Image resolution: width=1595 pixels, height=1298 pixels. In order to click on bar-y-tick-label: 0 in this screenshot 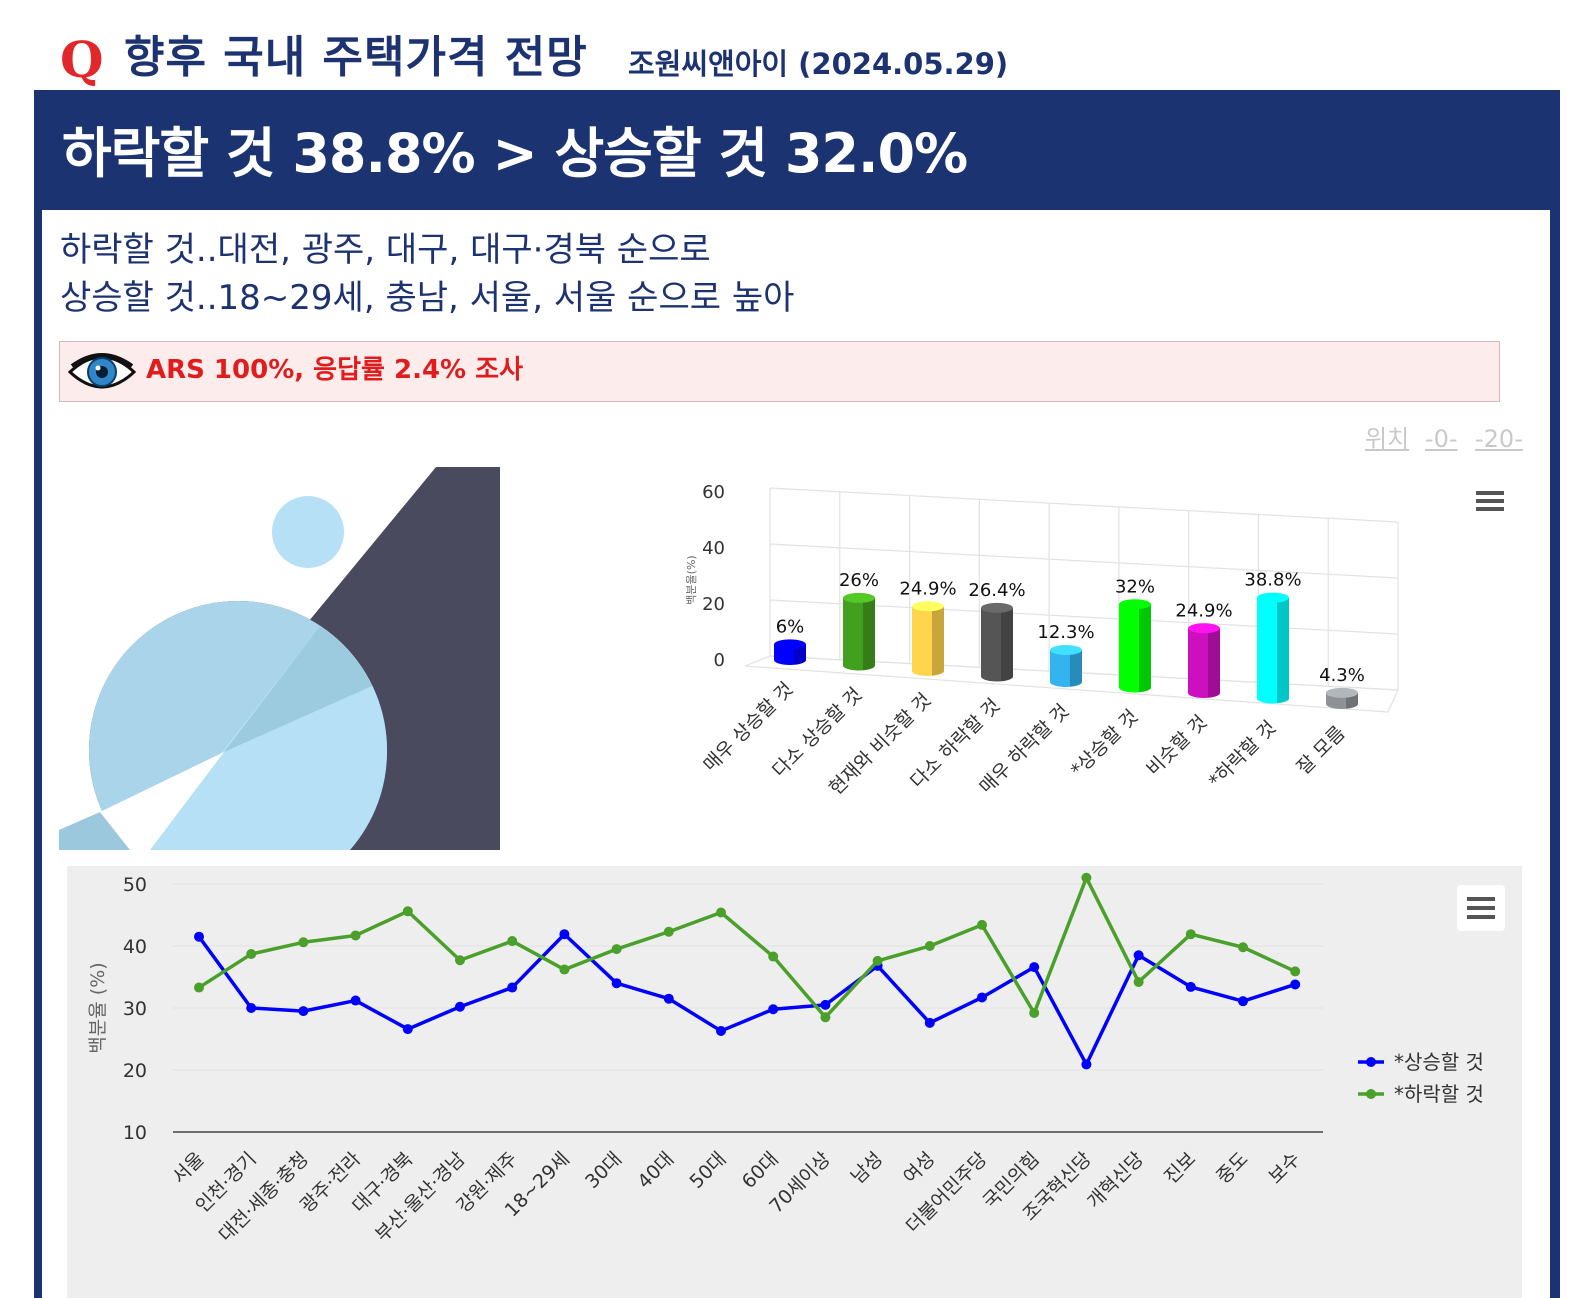, I will do `click(719, 660)`.